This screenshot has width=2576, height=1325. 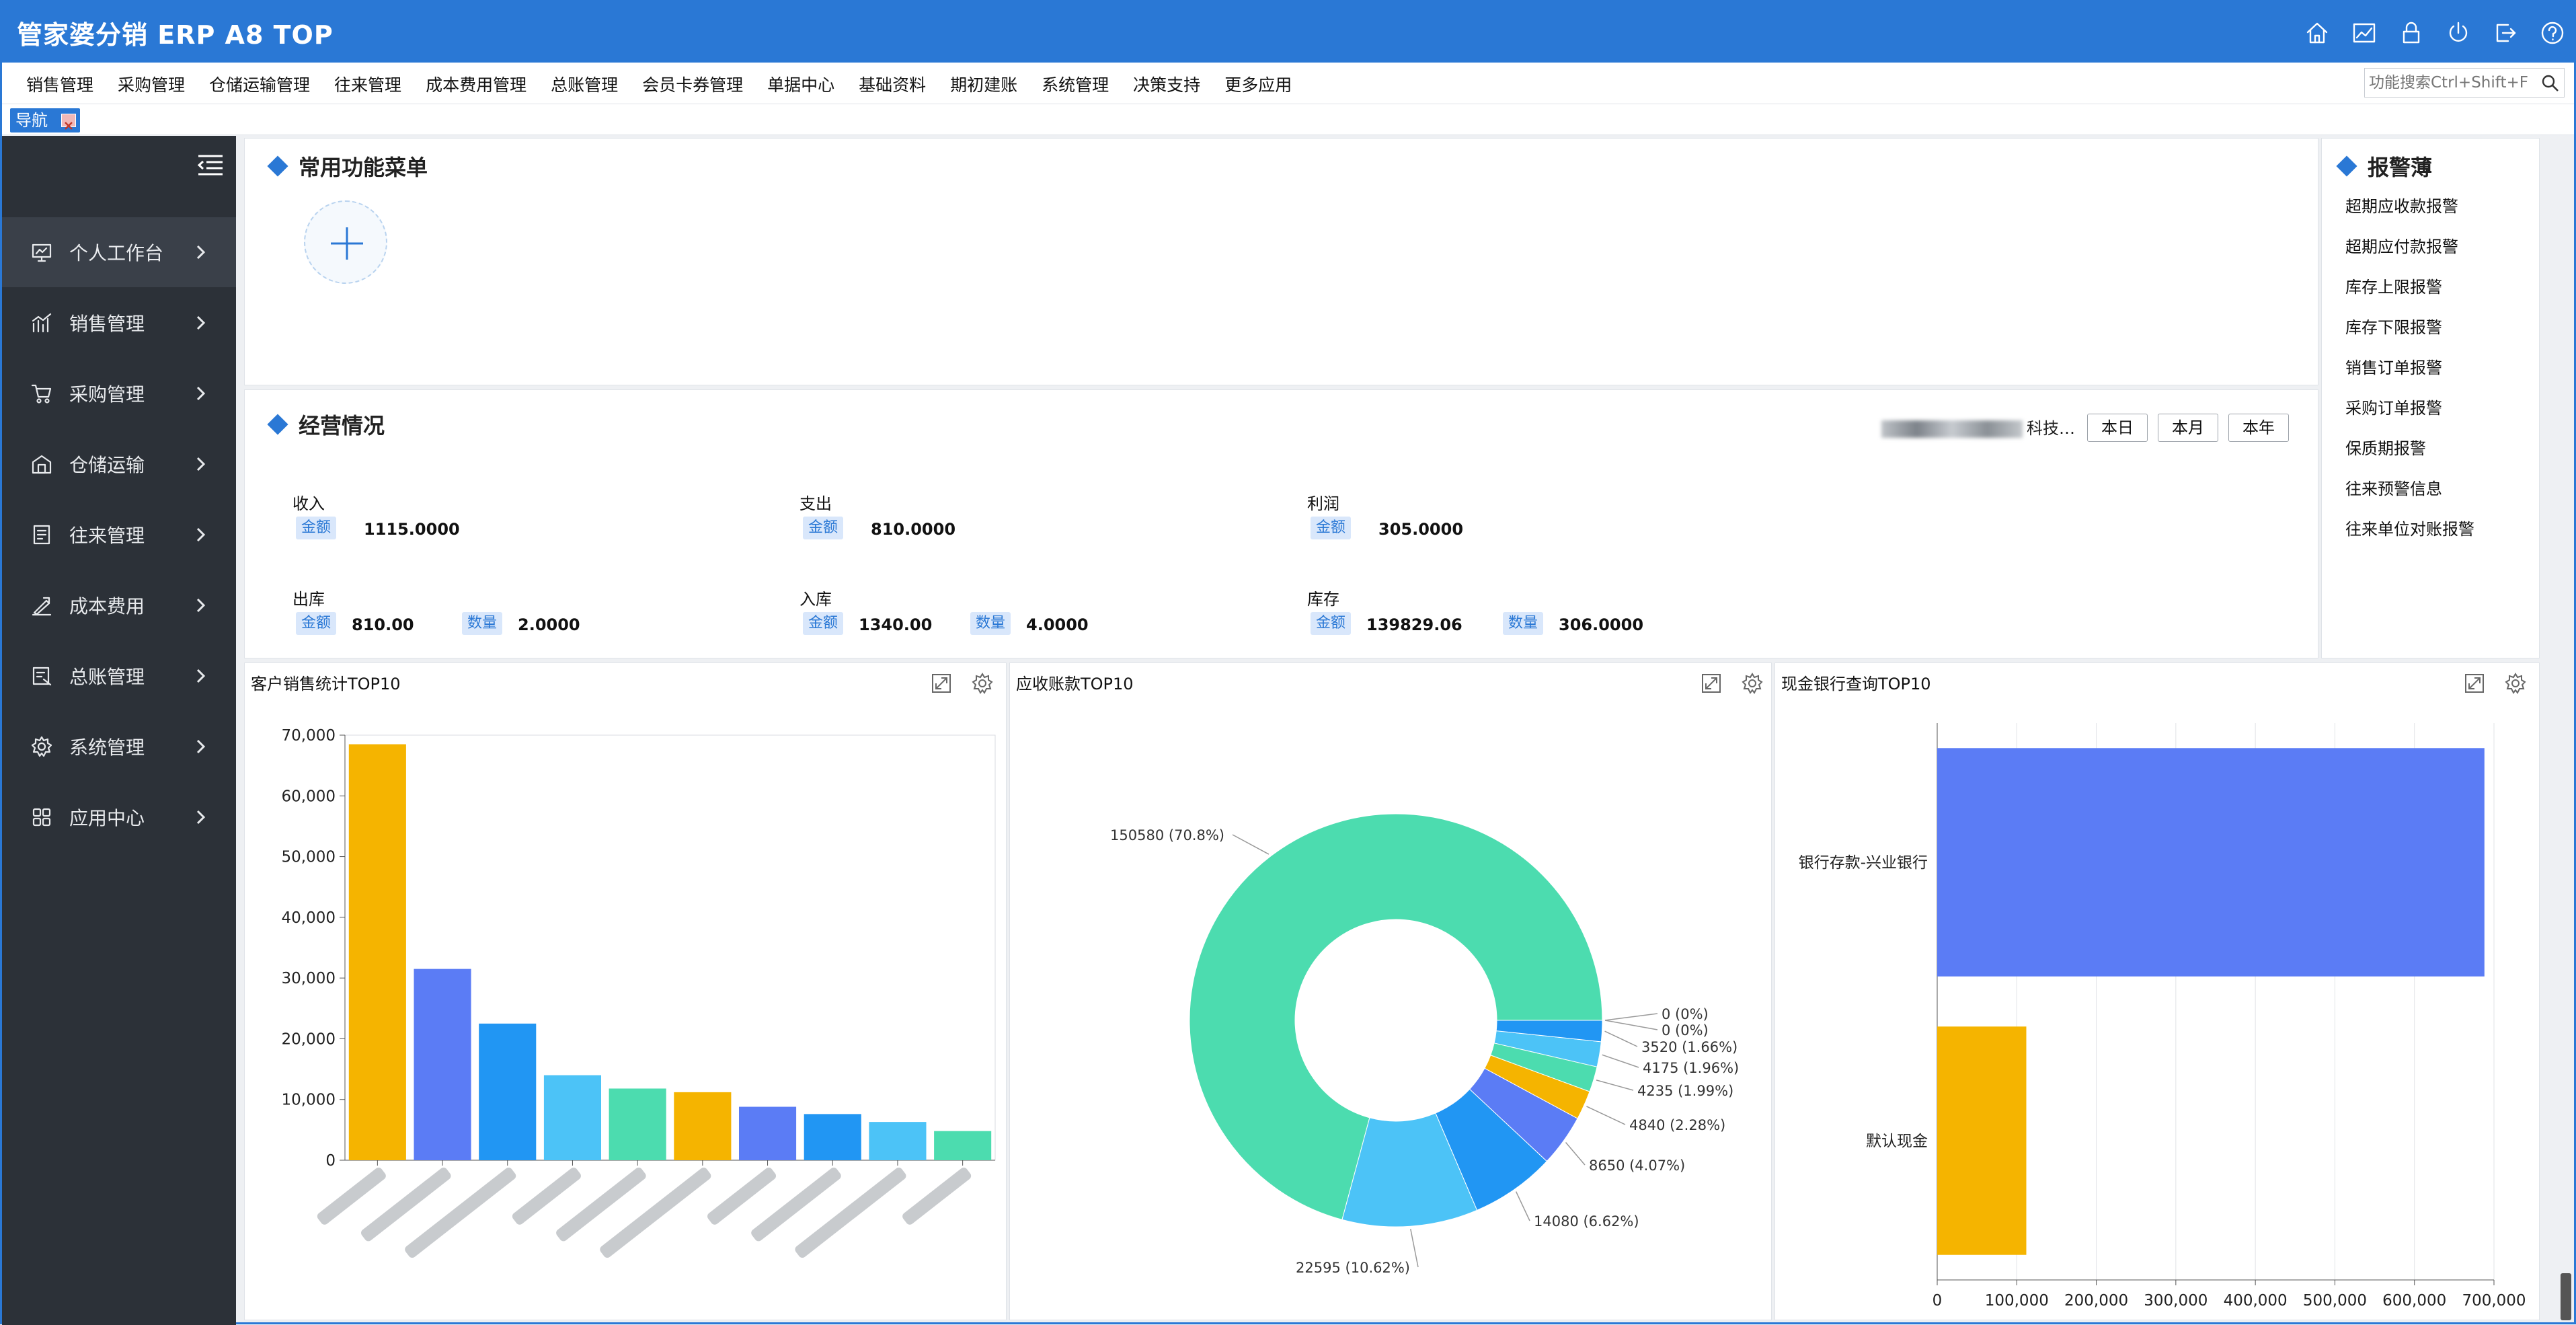 I want to click on inbound-label: 入库, so click(x=815, y=599).